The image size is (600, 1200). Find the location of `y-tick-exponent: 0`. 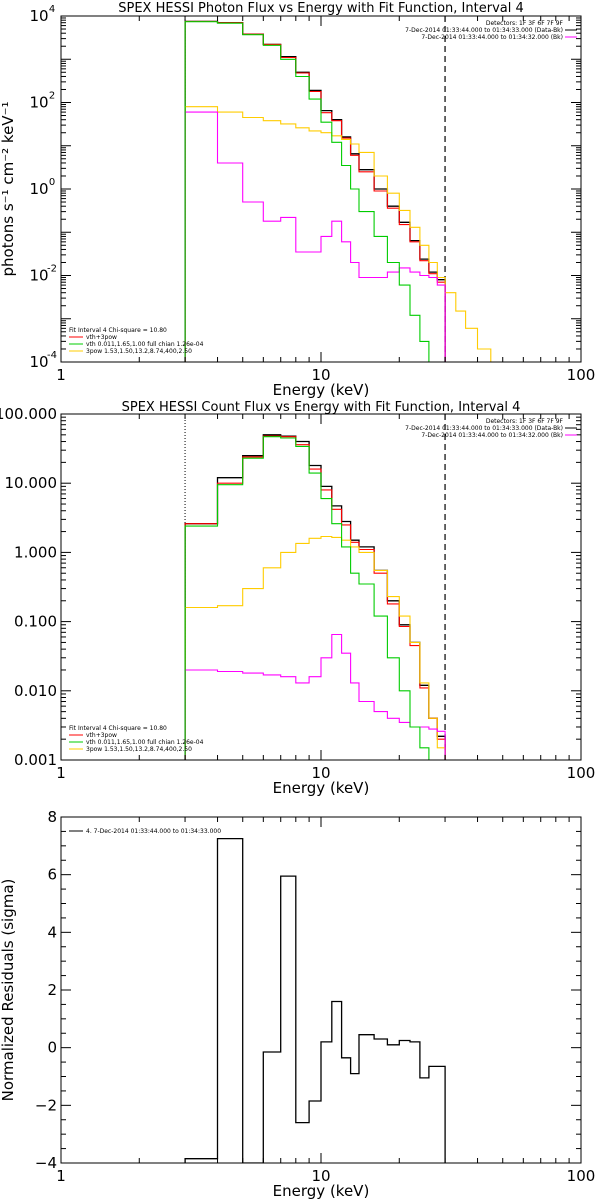

y-tick-exponent: 0 is located at coordinates (52, 182).